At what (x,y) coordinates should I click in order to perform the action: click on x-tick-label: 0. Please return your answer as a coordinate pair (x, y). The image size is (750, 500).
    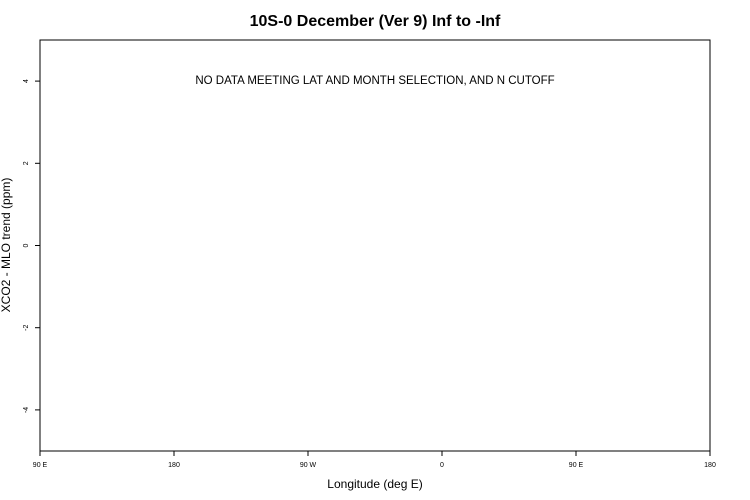
    Looking at the image, I should click on (442, 465).